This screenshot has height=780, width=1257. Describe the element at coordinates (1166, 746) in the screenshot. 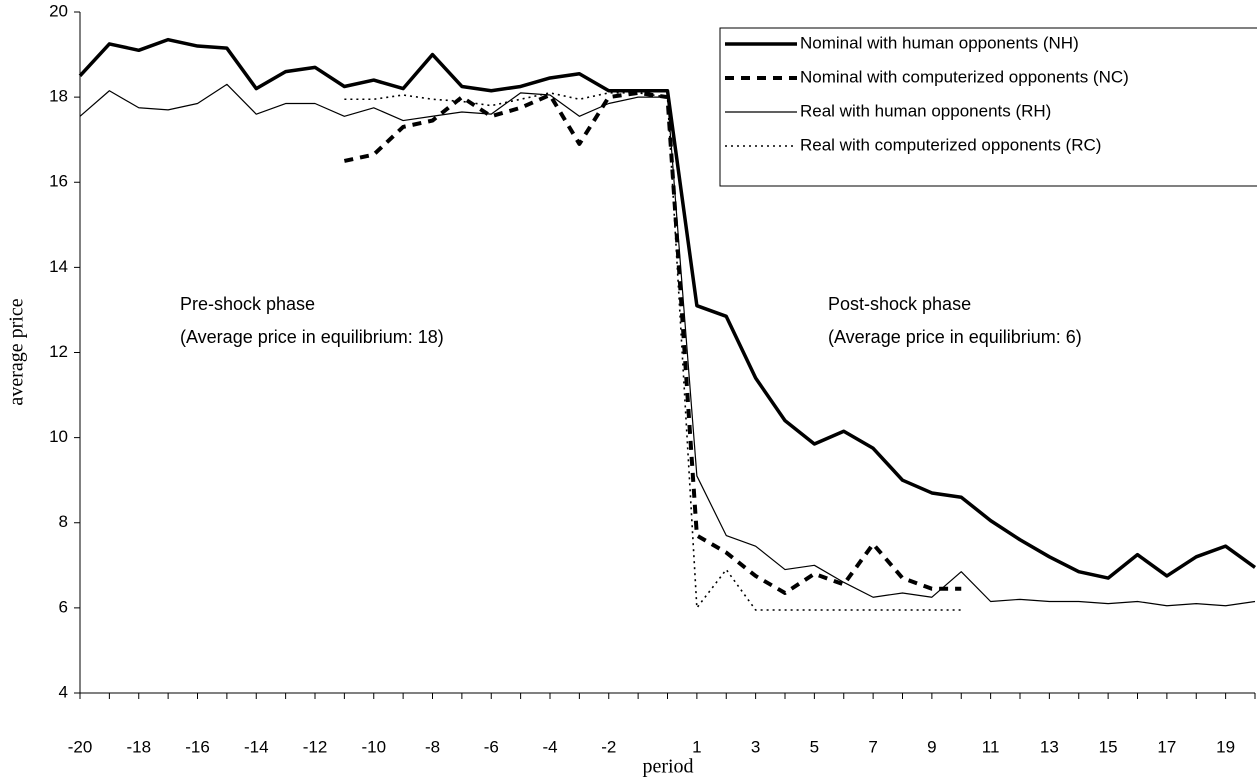

I see `x-tick-label: 17` at that location.